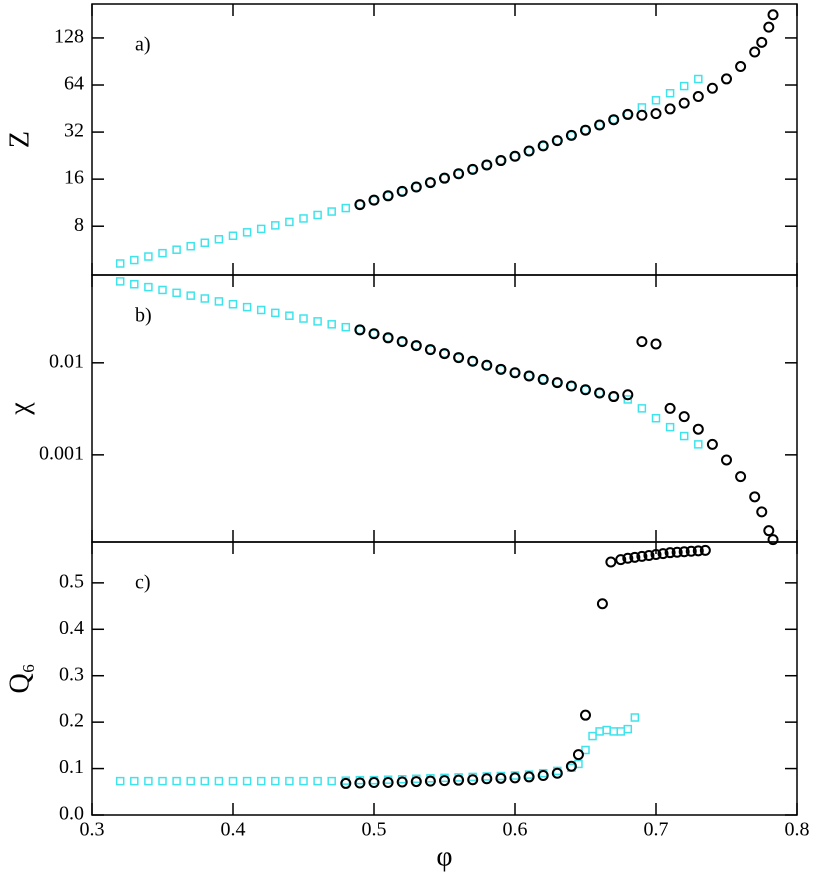 This screenshot has height=877, width=818. Describe the element at coordinates (233, 830) in the screenshot. I see `x-tick-label: 0.4` at that location.